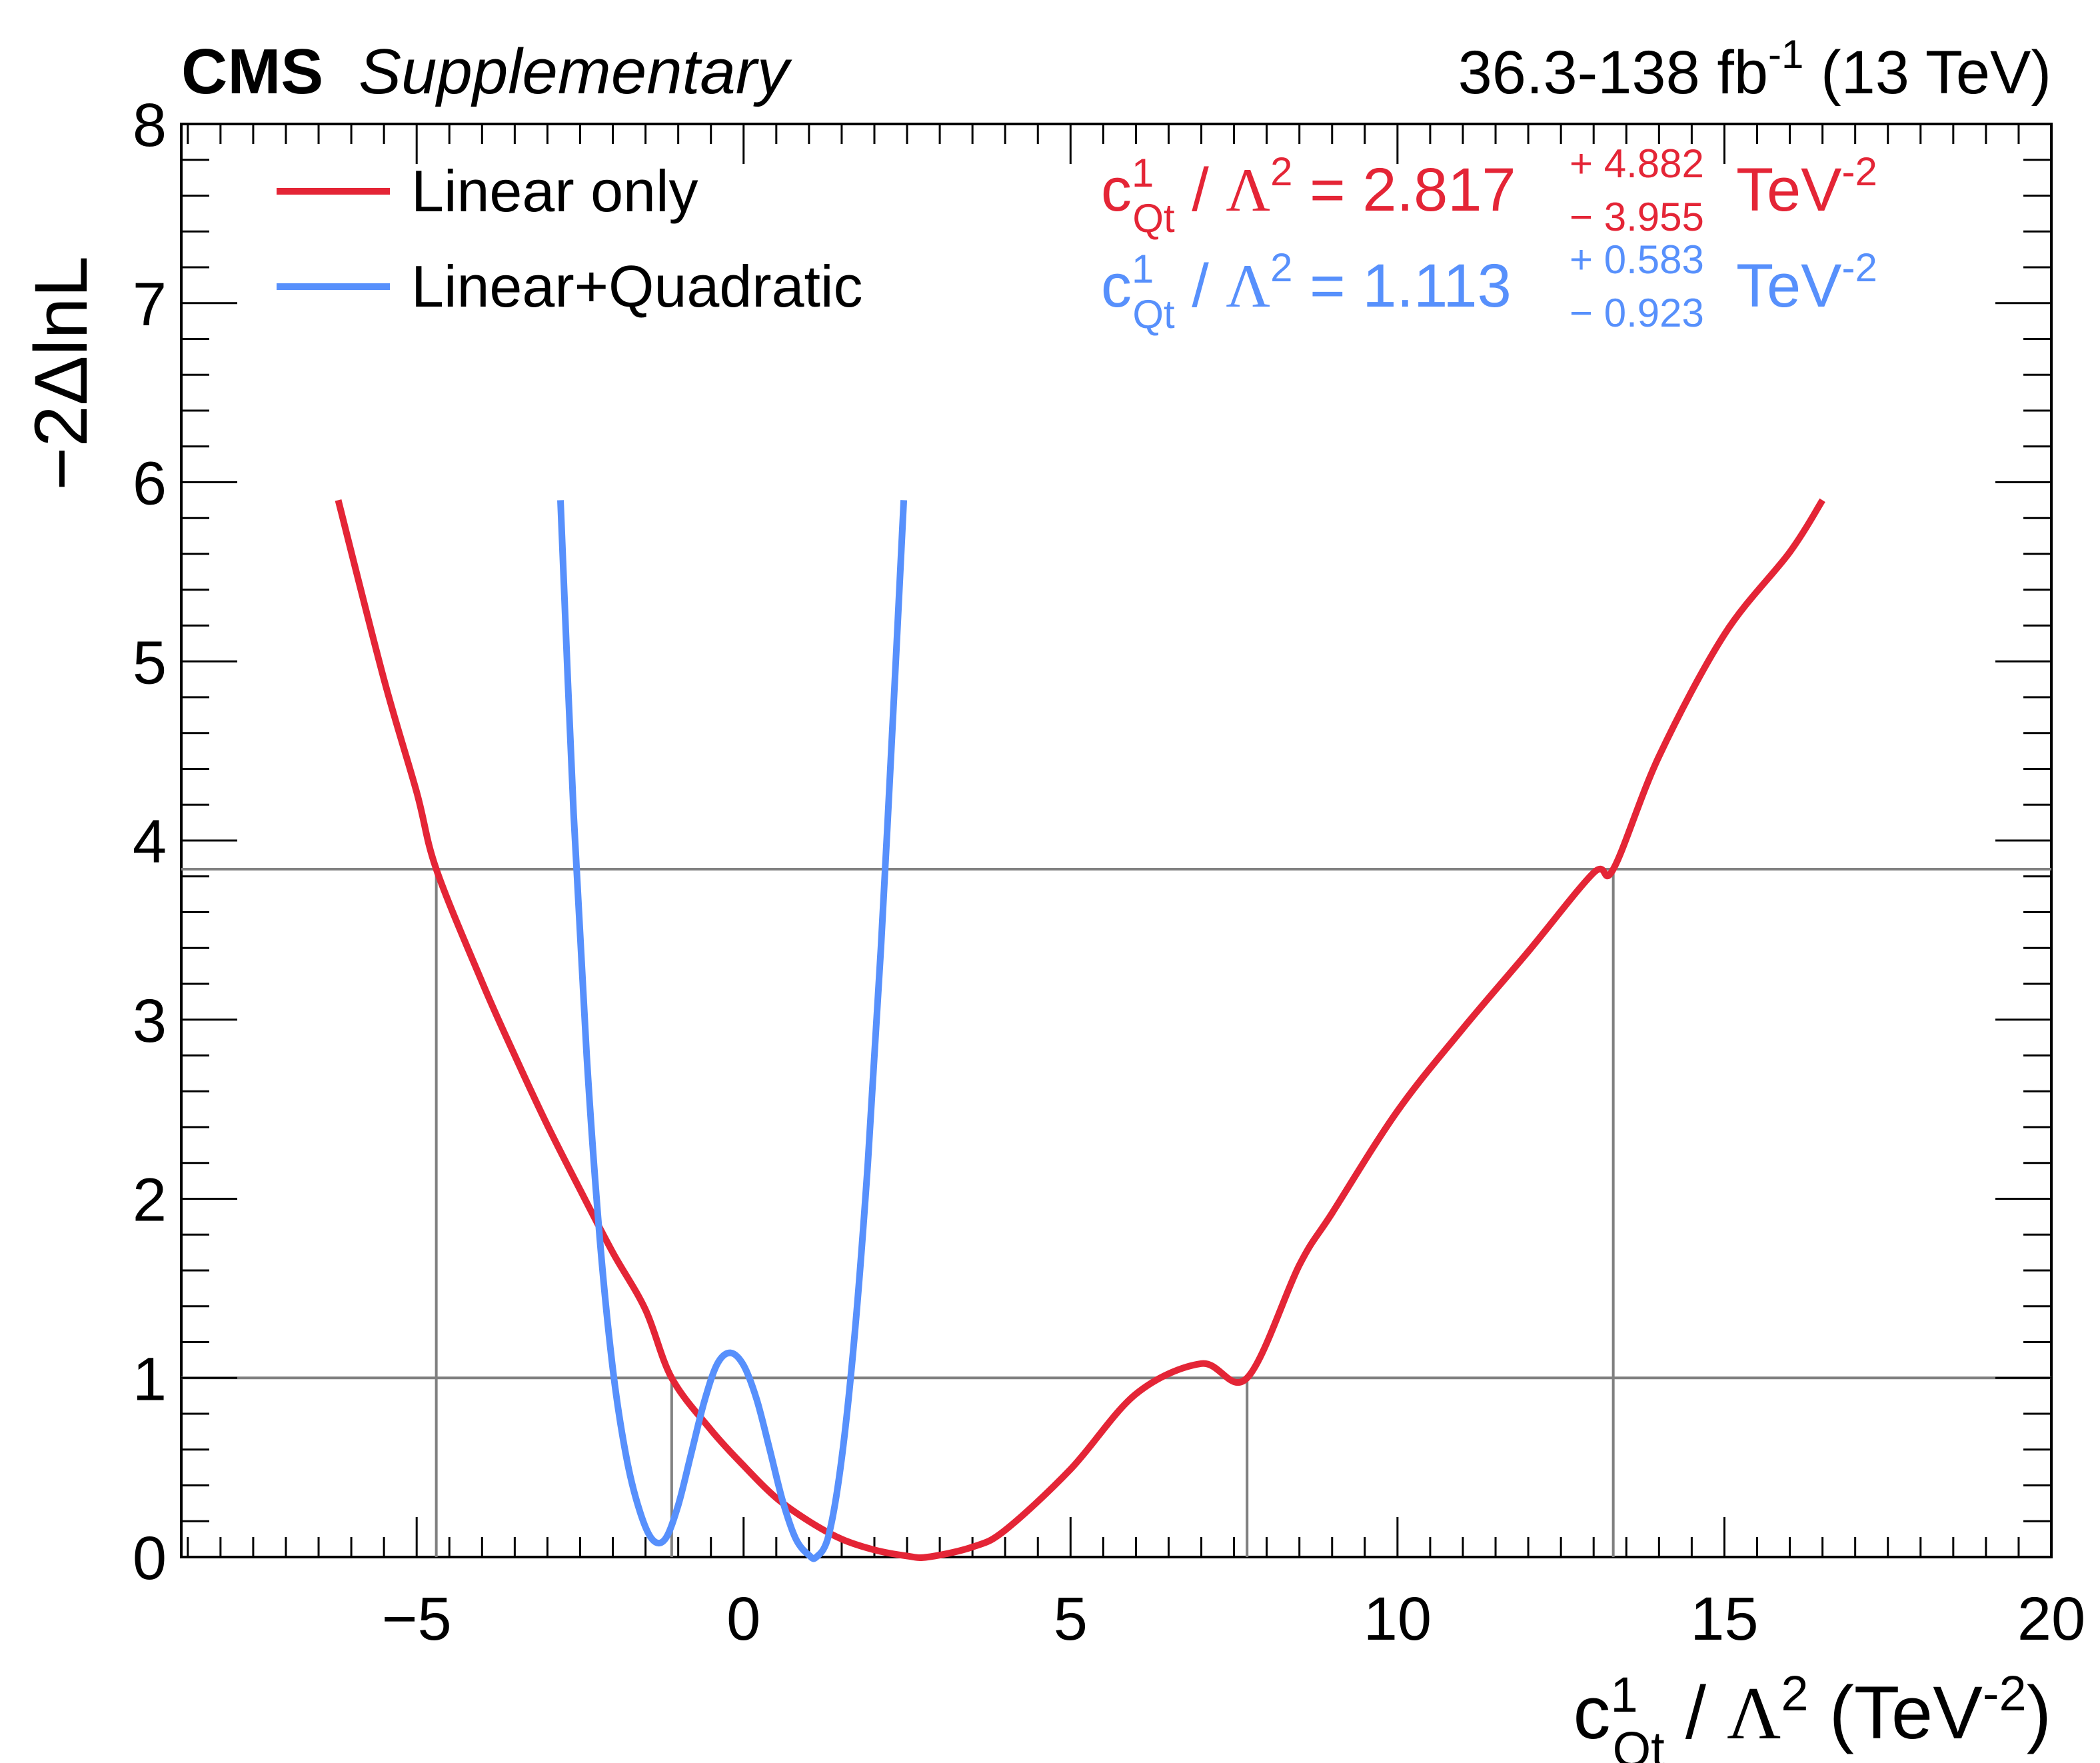 This screenshot has height=1763, width=2100. I want to click on result-lq-unit-sup: -2, so click(1860, 267).